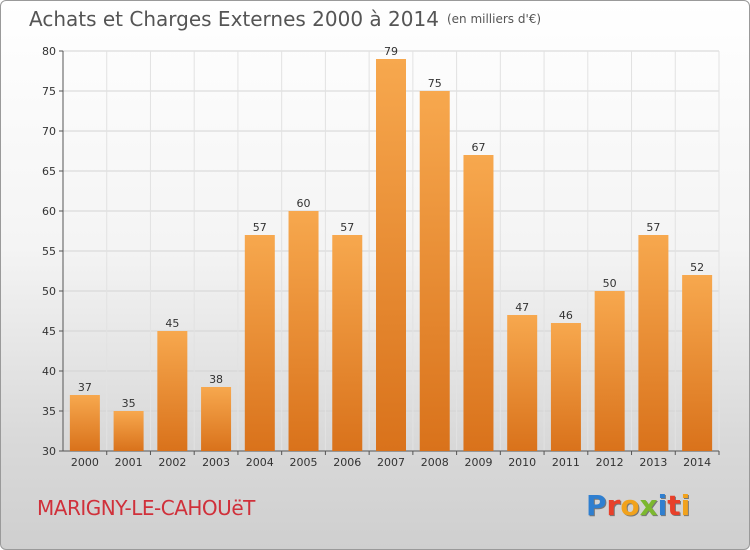 Image resolution: width=750 pixels, height=550 pixels. I want to click on bar-value-label: 47, so click(522, 307).